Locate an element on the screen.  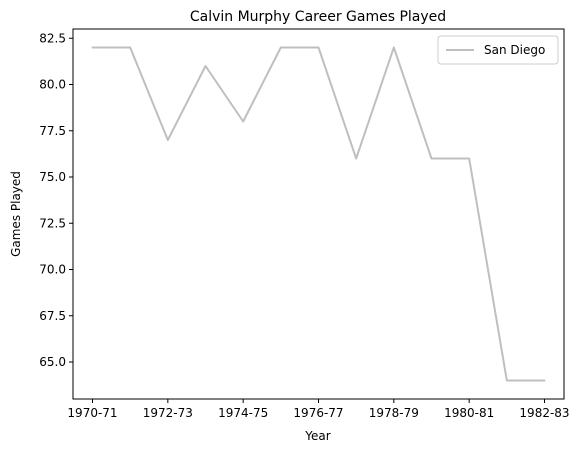
y-tick-label: 72.5 is located at coordinates (52, 223).